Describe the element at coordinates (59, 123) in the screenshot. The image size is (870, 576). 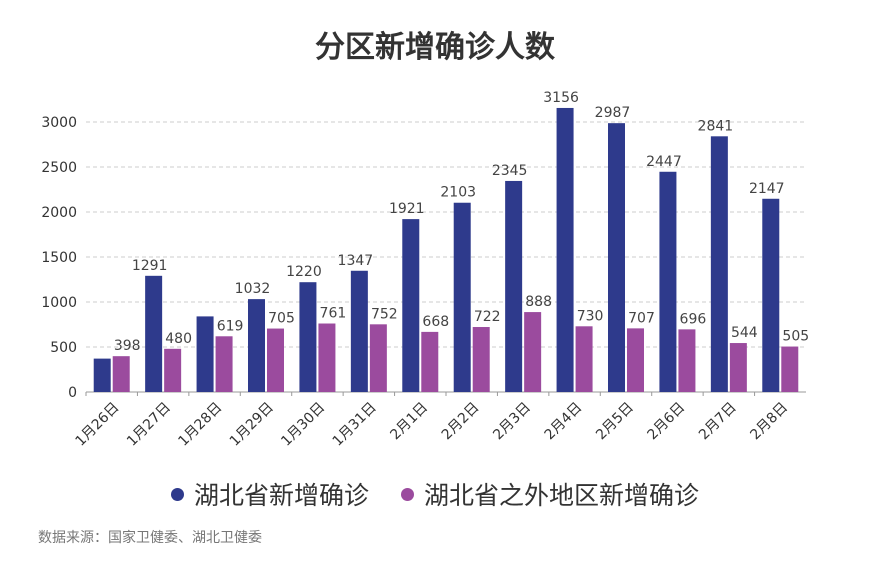
I see `y-tick-label: 3000` at that location.